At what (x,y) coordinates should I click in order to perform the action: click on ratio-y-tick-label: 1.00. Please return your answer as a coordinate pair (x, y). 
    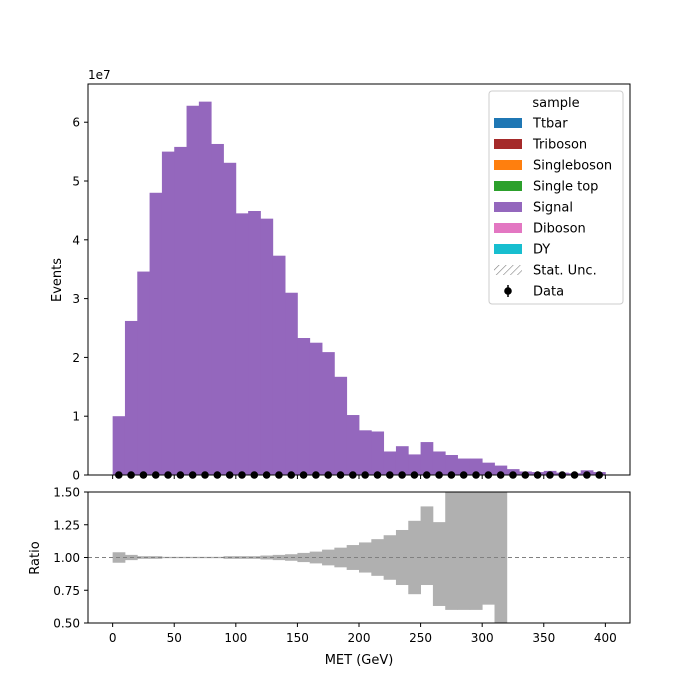
    Looking at the image, I should click on (66, 558).